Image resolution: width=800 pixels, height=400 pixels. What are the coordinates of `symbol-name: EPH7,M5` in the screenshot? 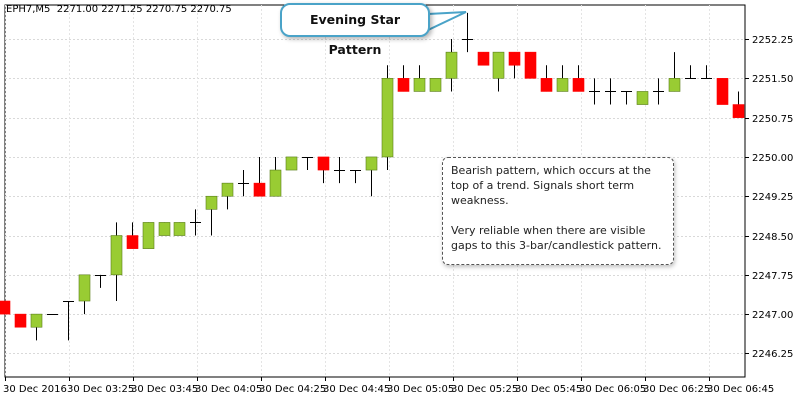 It's located at (28, 9).